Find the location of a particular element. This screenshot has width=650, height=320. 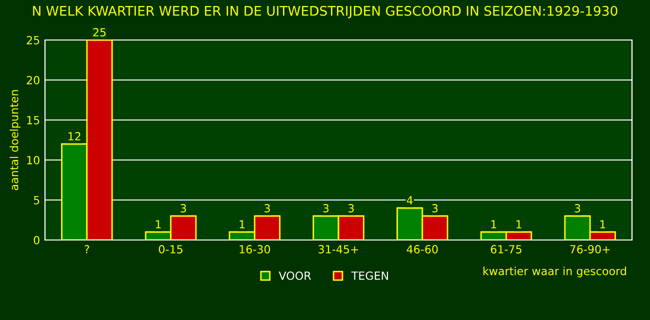

y-tick-label: 5 is located at coordinates (37, 200).